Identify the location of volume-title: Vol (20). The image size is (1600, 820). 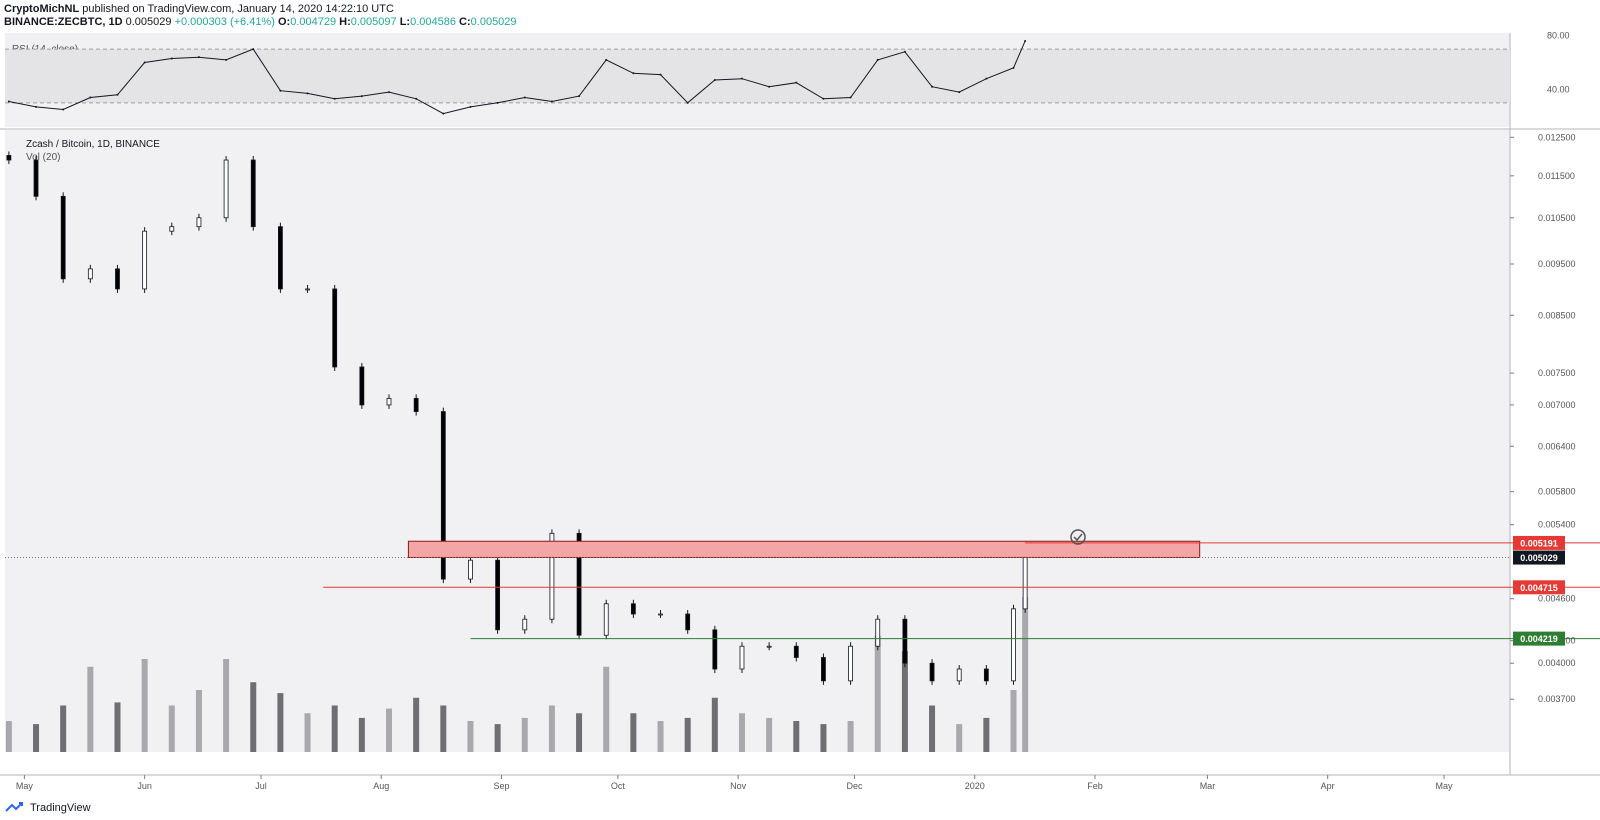
(43, 157).